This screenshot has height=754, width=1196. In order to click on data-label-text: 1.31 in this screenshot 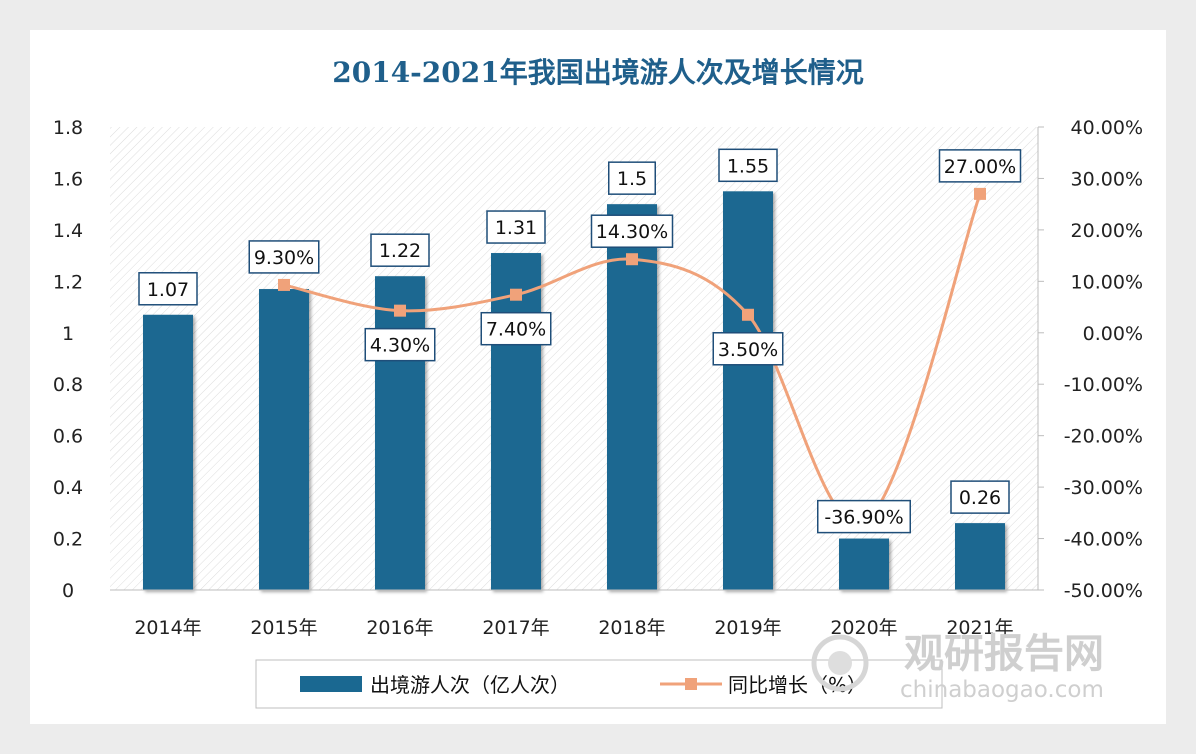, I will do `click(516, 228)`.